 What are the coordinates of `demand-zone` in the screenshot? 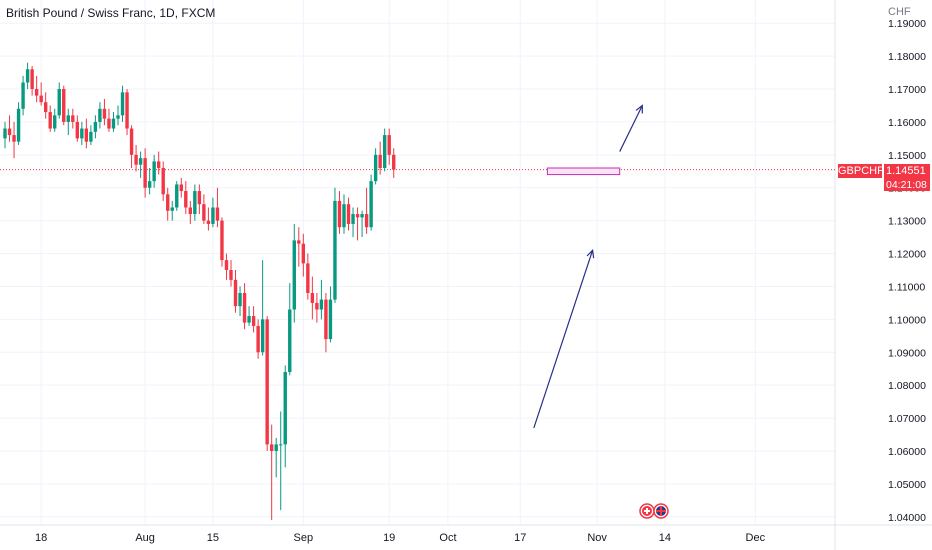 It's located at (583, 171).